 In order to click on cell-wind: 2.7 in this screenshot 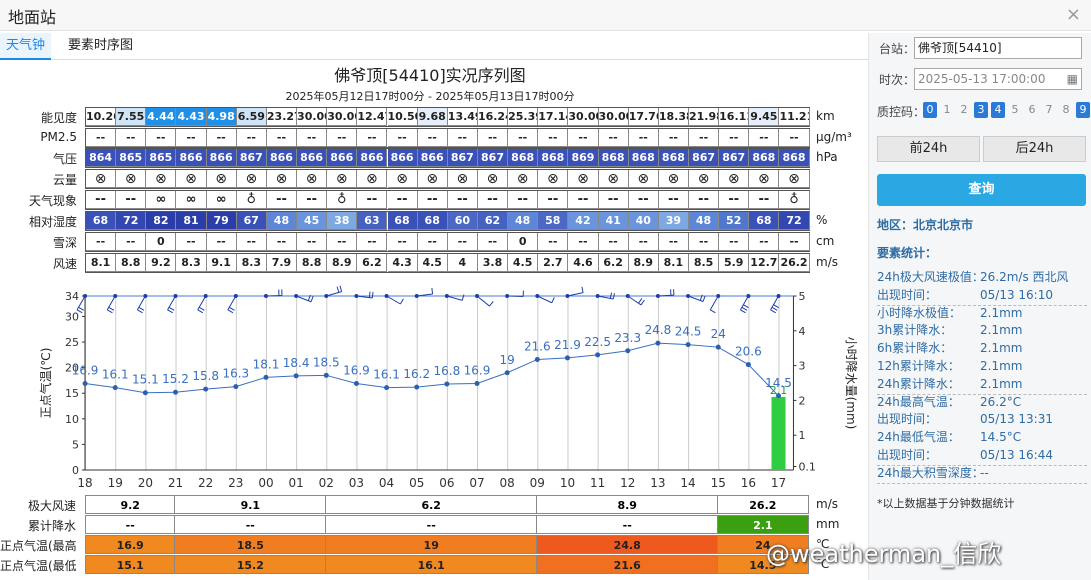, I will do `click(553, 263)`.